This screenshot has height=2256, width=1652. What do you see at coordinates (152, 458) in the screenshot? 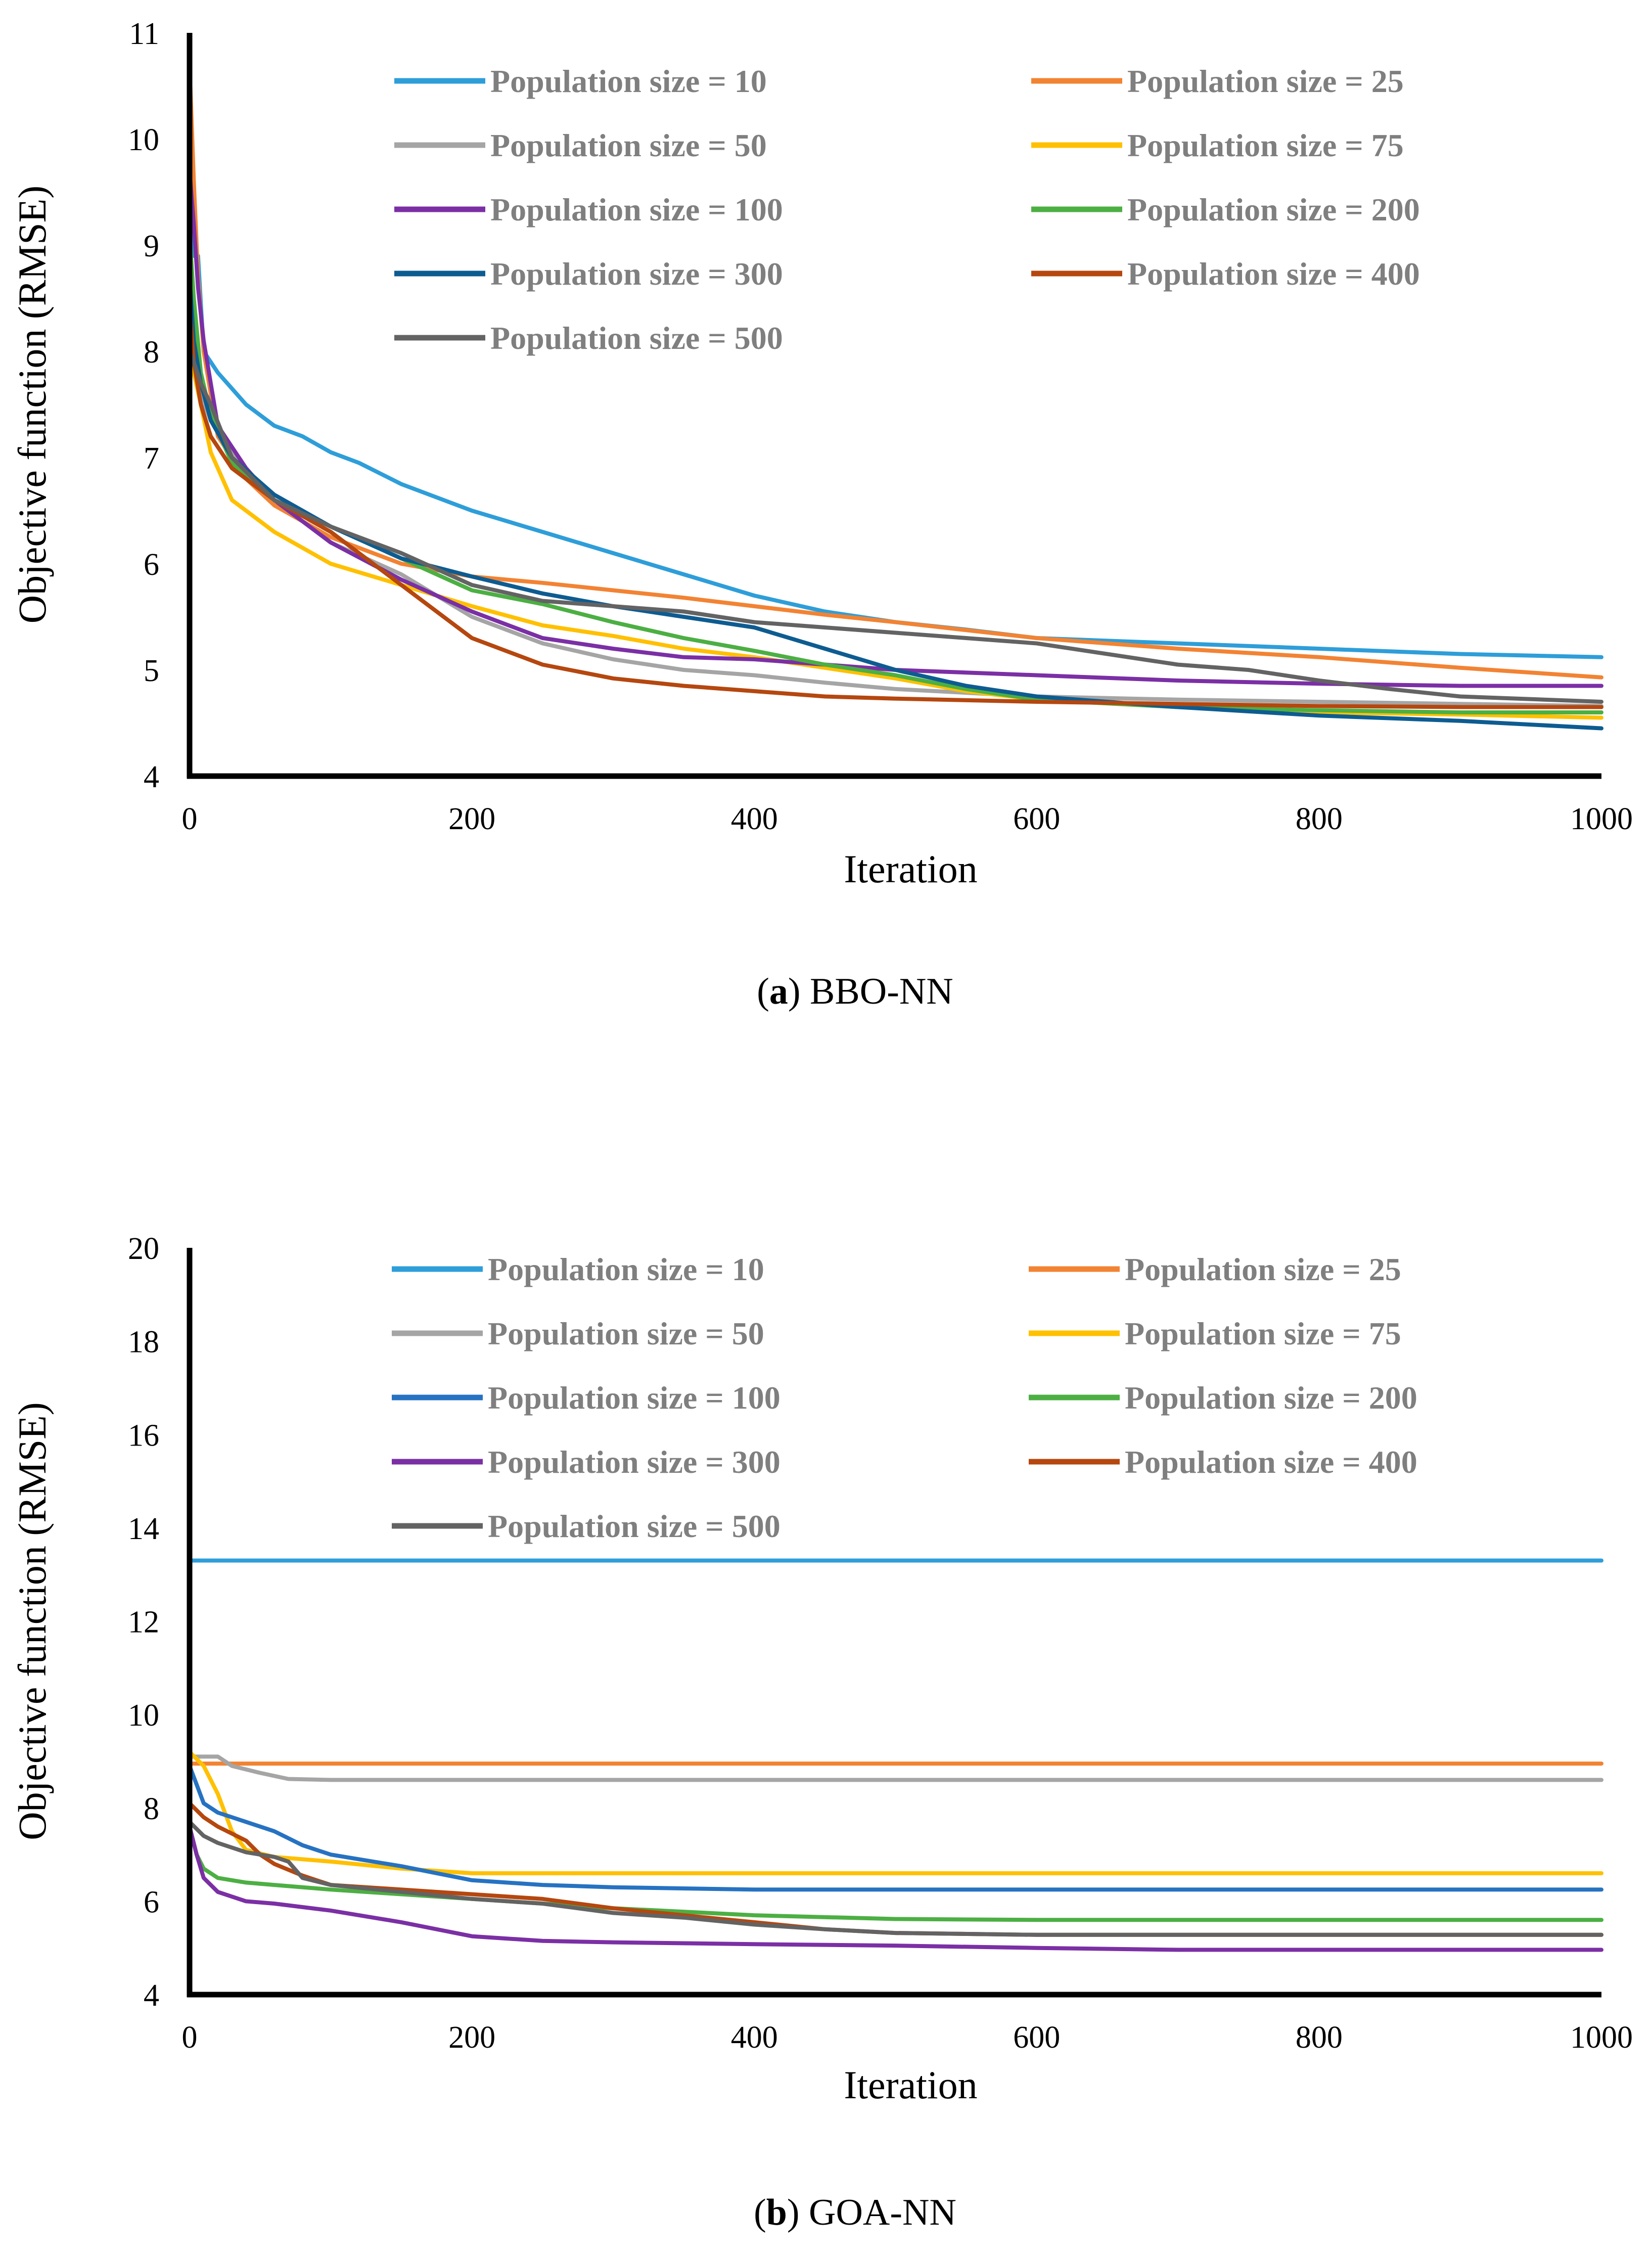
I see `y-tick-label: 7` at bounding box center [152, 458].